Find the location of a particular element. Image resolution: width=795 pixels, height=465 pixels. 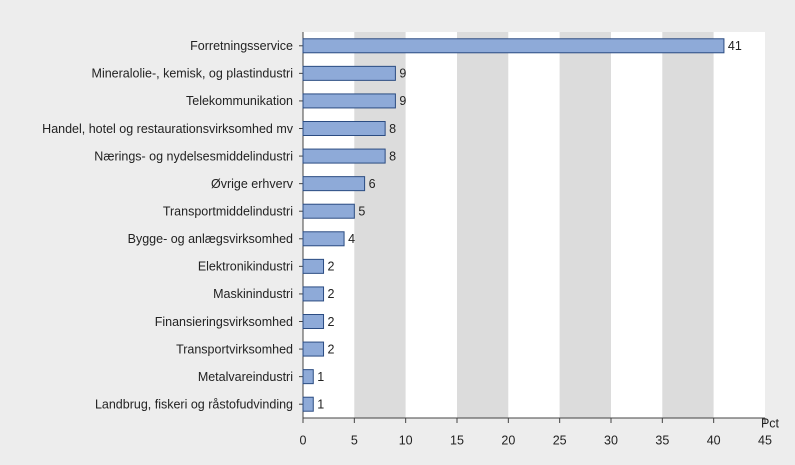

y-tick-label: Øvrige erhverv is located at coordinates (252, 184).